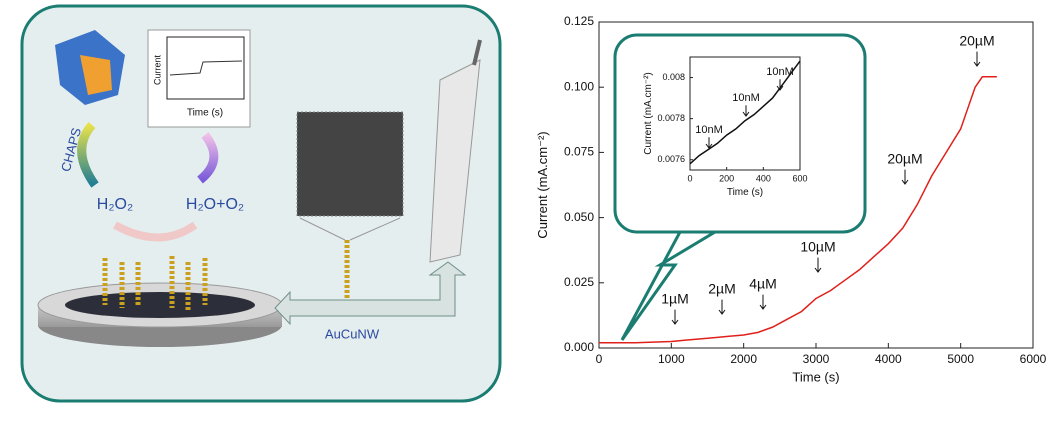 This screenshot has height=423, width=1056. What do you see at coordinates (673, 77) in the screenshot?
I see `y-tick-label: 0.008` at bounding box center [673, 77].